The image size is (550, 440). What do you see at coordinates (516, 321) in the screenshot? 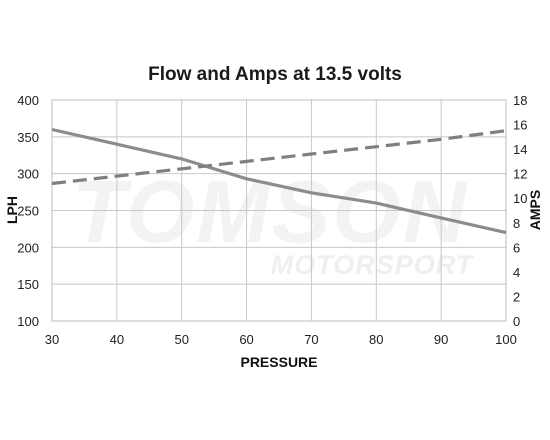
I see `y2-tick-label: 0` at bounding box center [516, 321].